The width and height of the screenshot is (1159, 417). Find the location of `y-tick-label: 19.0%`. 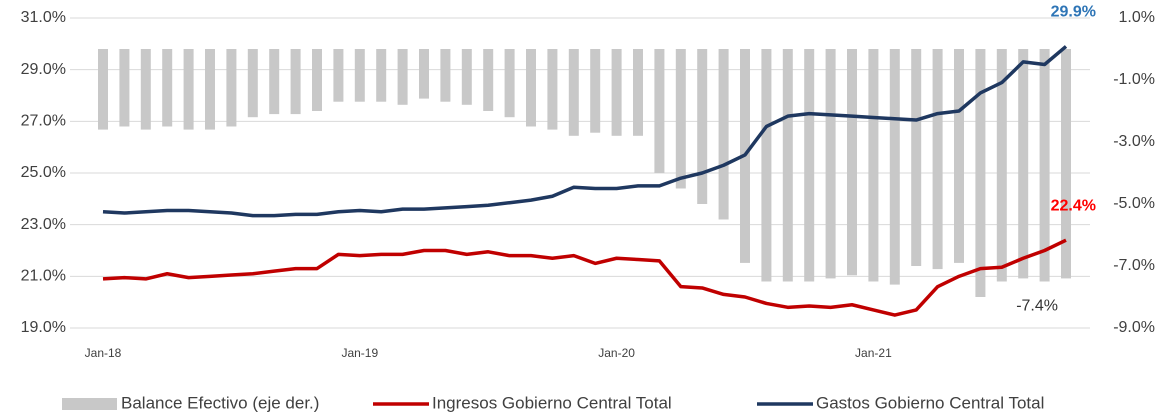

y-tick-label: 19.0% is located at coordinates (43, 327).